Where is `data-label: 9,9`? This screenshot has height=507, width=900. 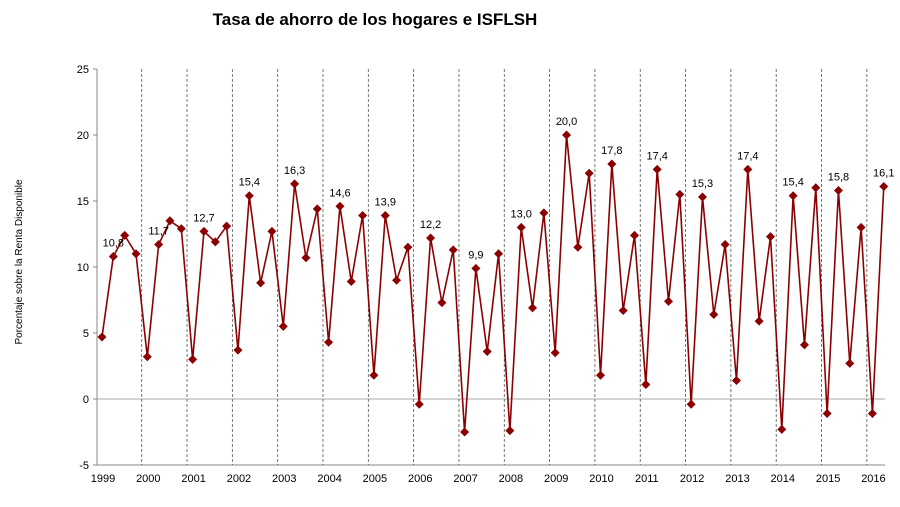 data-label: 9,9 is located at coordinates (475, 255).